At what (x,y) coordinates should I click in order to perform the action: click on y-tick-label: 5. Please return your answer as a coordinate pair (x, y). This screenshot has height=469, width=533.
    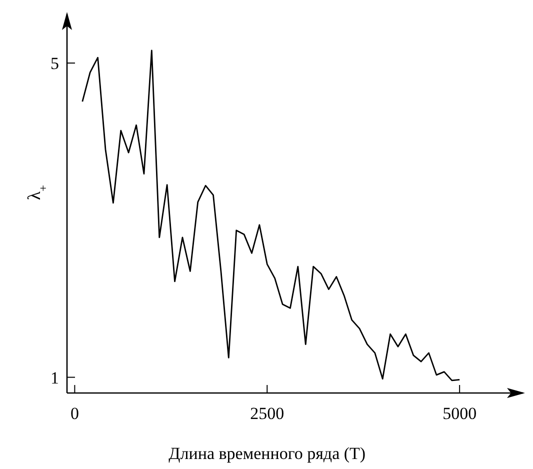
    Looking at the image, I should click on (54, 64).